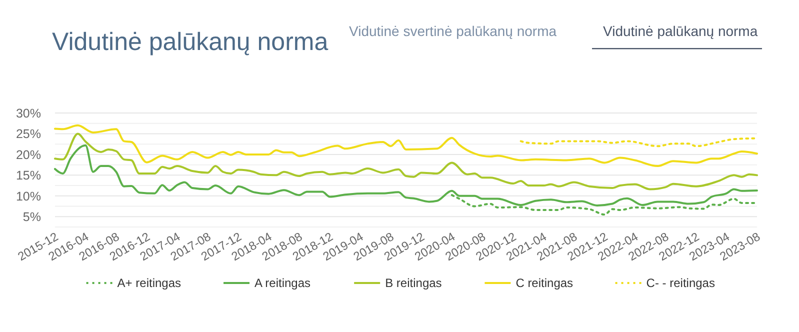 This screenshot has width=799, height=332. Describe the element at coordinates (282, 283) in the screenshot. I see `legend-label: A reitingas` at that location.